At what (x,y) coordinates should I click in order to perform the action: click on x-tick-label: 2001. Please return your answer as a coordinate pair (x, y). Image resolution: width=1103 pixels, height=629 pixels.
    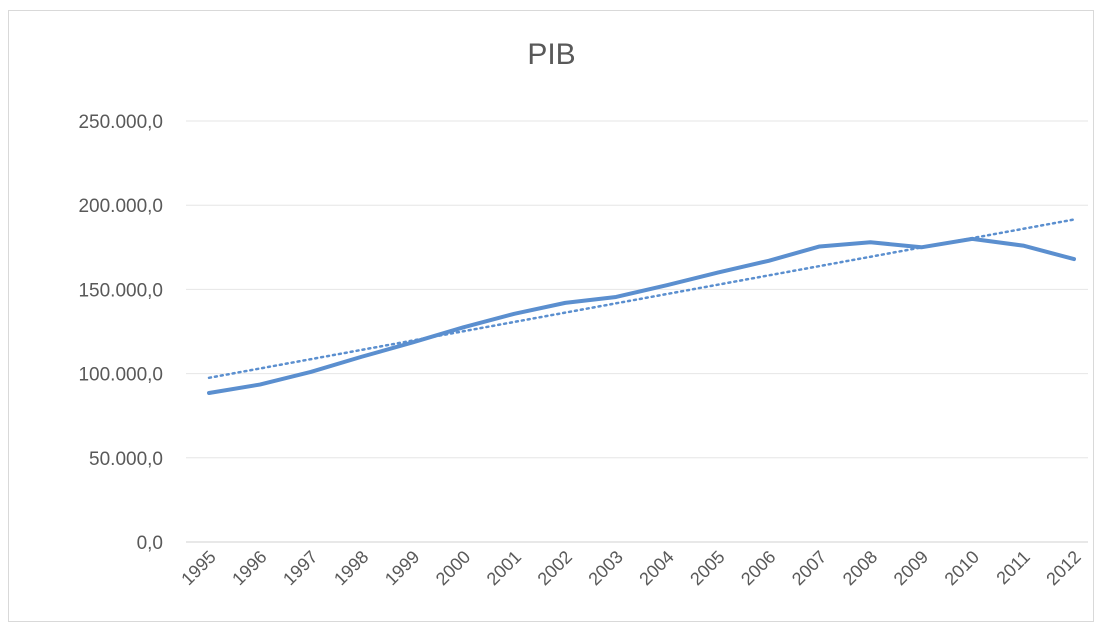
    Looking at the image, I should click on (504, 568).